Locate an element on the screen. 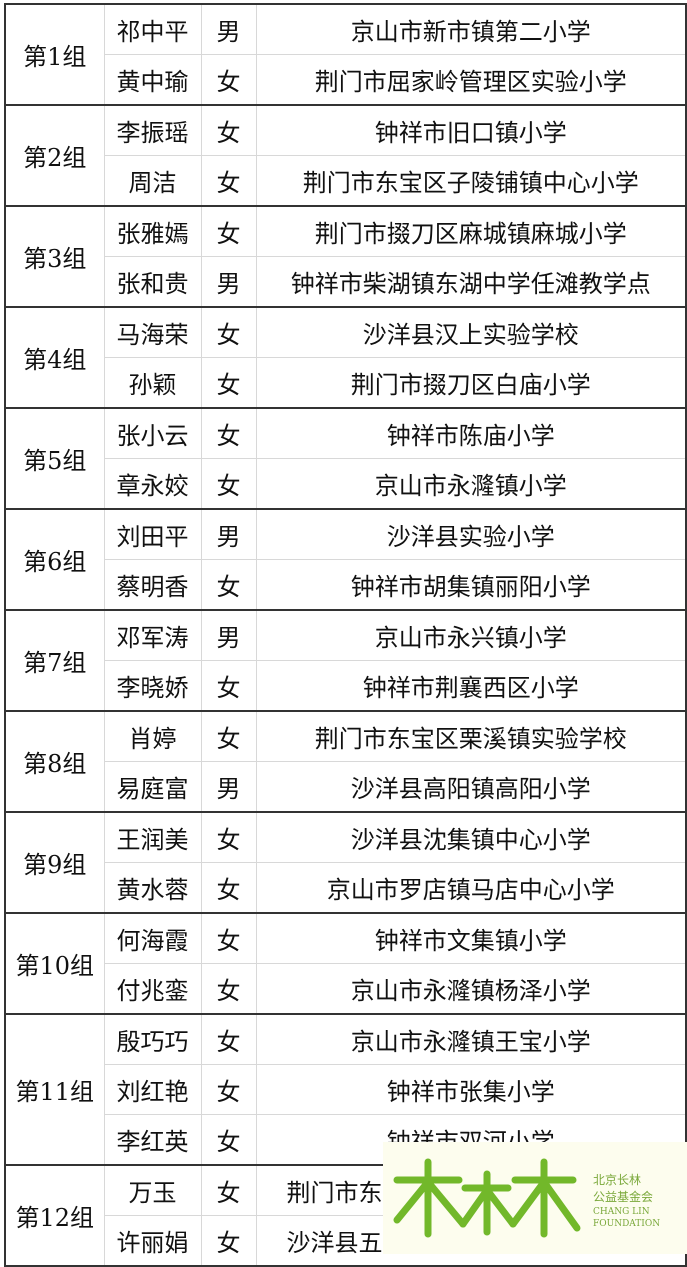 The image size is (687, 1267). member-name: 章永姣 is located at coordinates (152, 484).